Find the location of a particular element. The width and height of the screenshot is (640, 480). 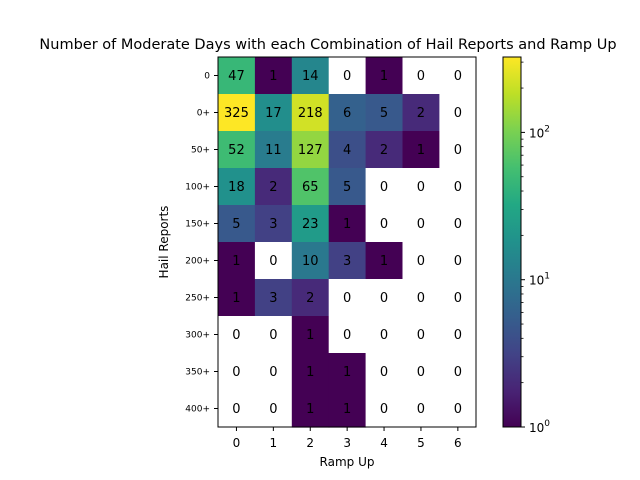

y-tick-label: 250+ is located at coordinates (197, 299).